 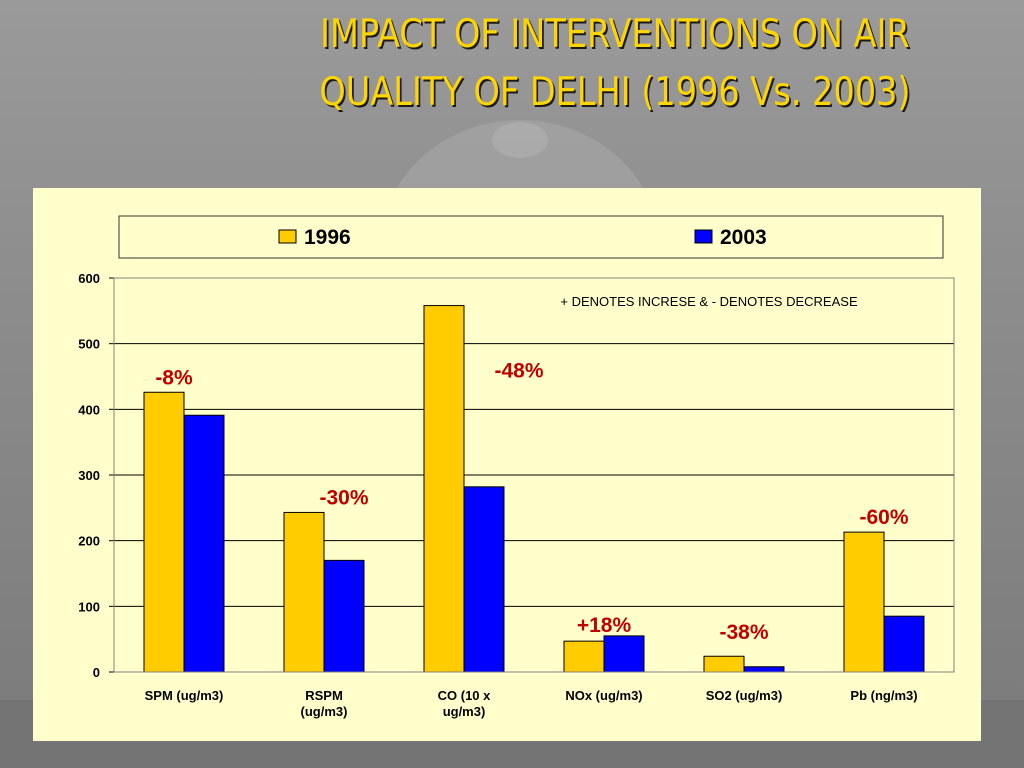 I want to click on y-tick-label: 100, so click(x=89, y=606).